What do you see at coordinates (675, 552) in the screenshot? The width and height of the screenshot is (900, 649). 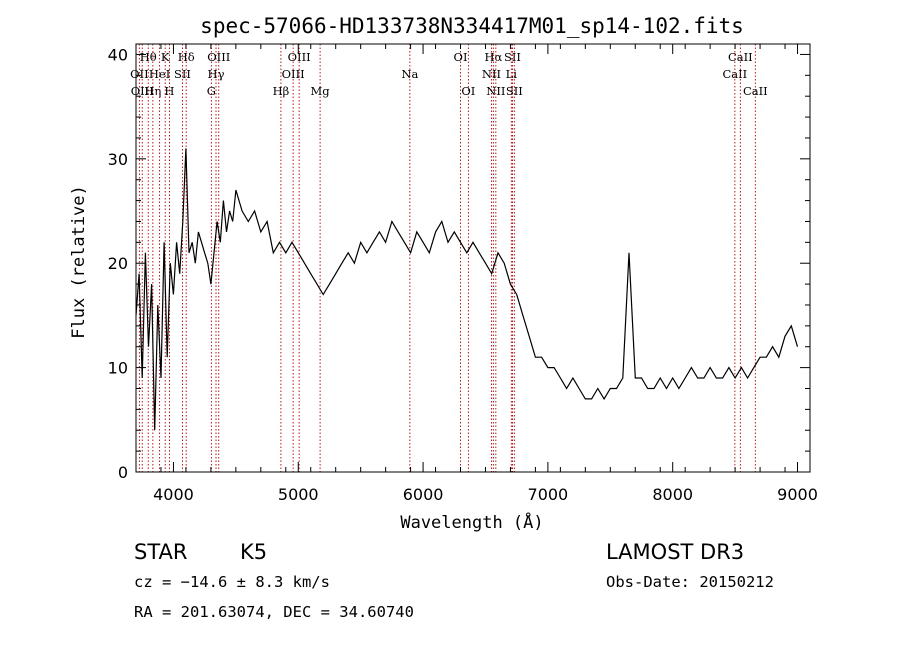 I see `survey-name: LAMOST DR3` at bounding box center [675, 552].